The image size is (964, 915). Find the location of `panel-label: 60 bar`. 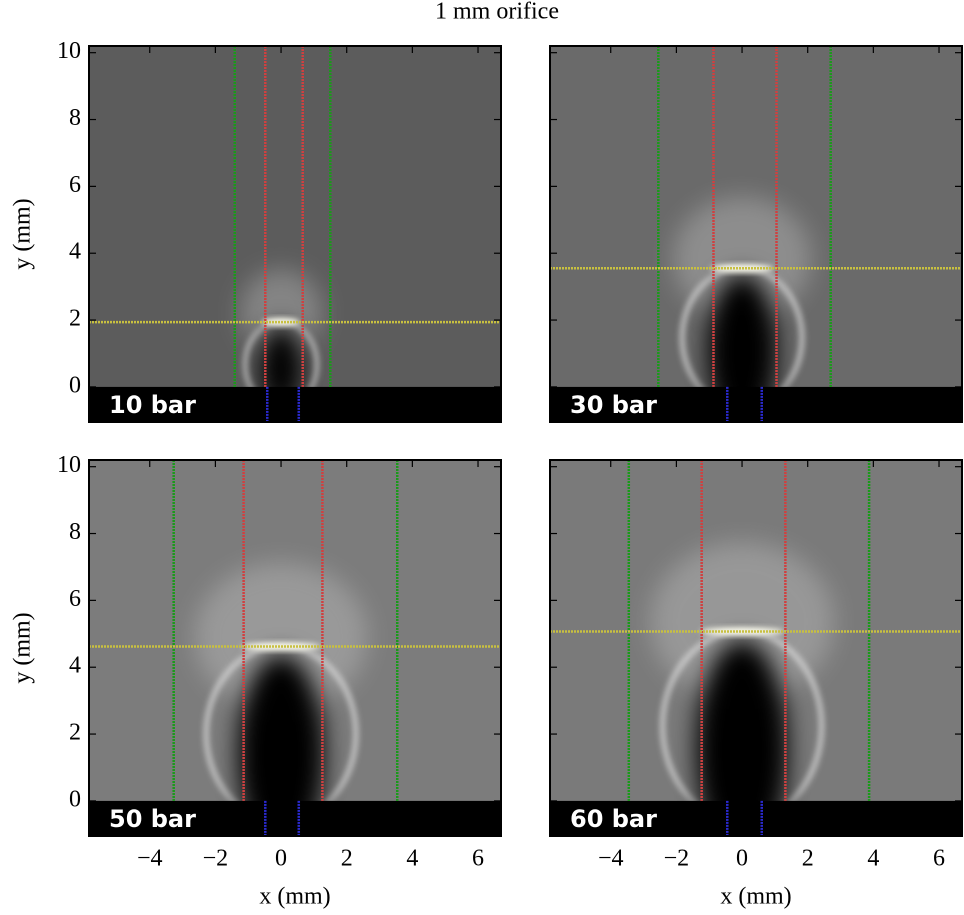

panel-label: 60 bar is located at coordinates (613, 819).